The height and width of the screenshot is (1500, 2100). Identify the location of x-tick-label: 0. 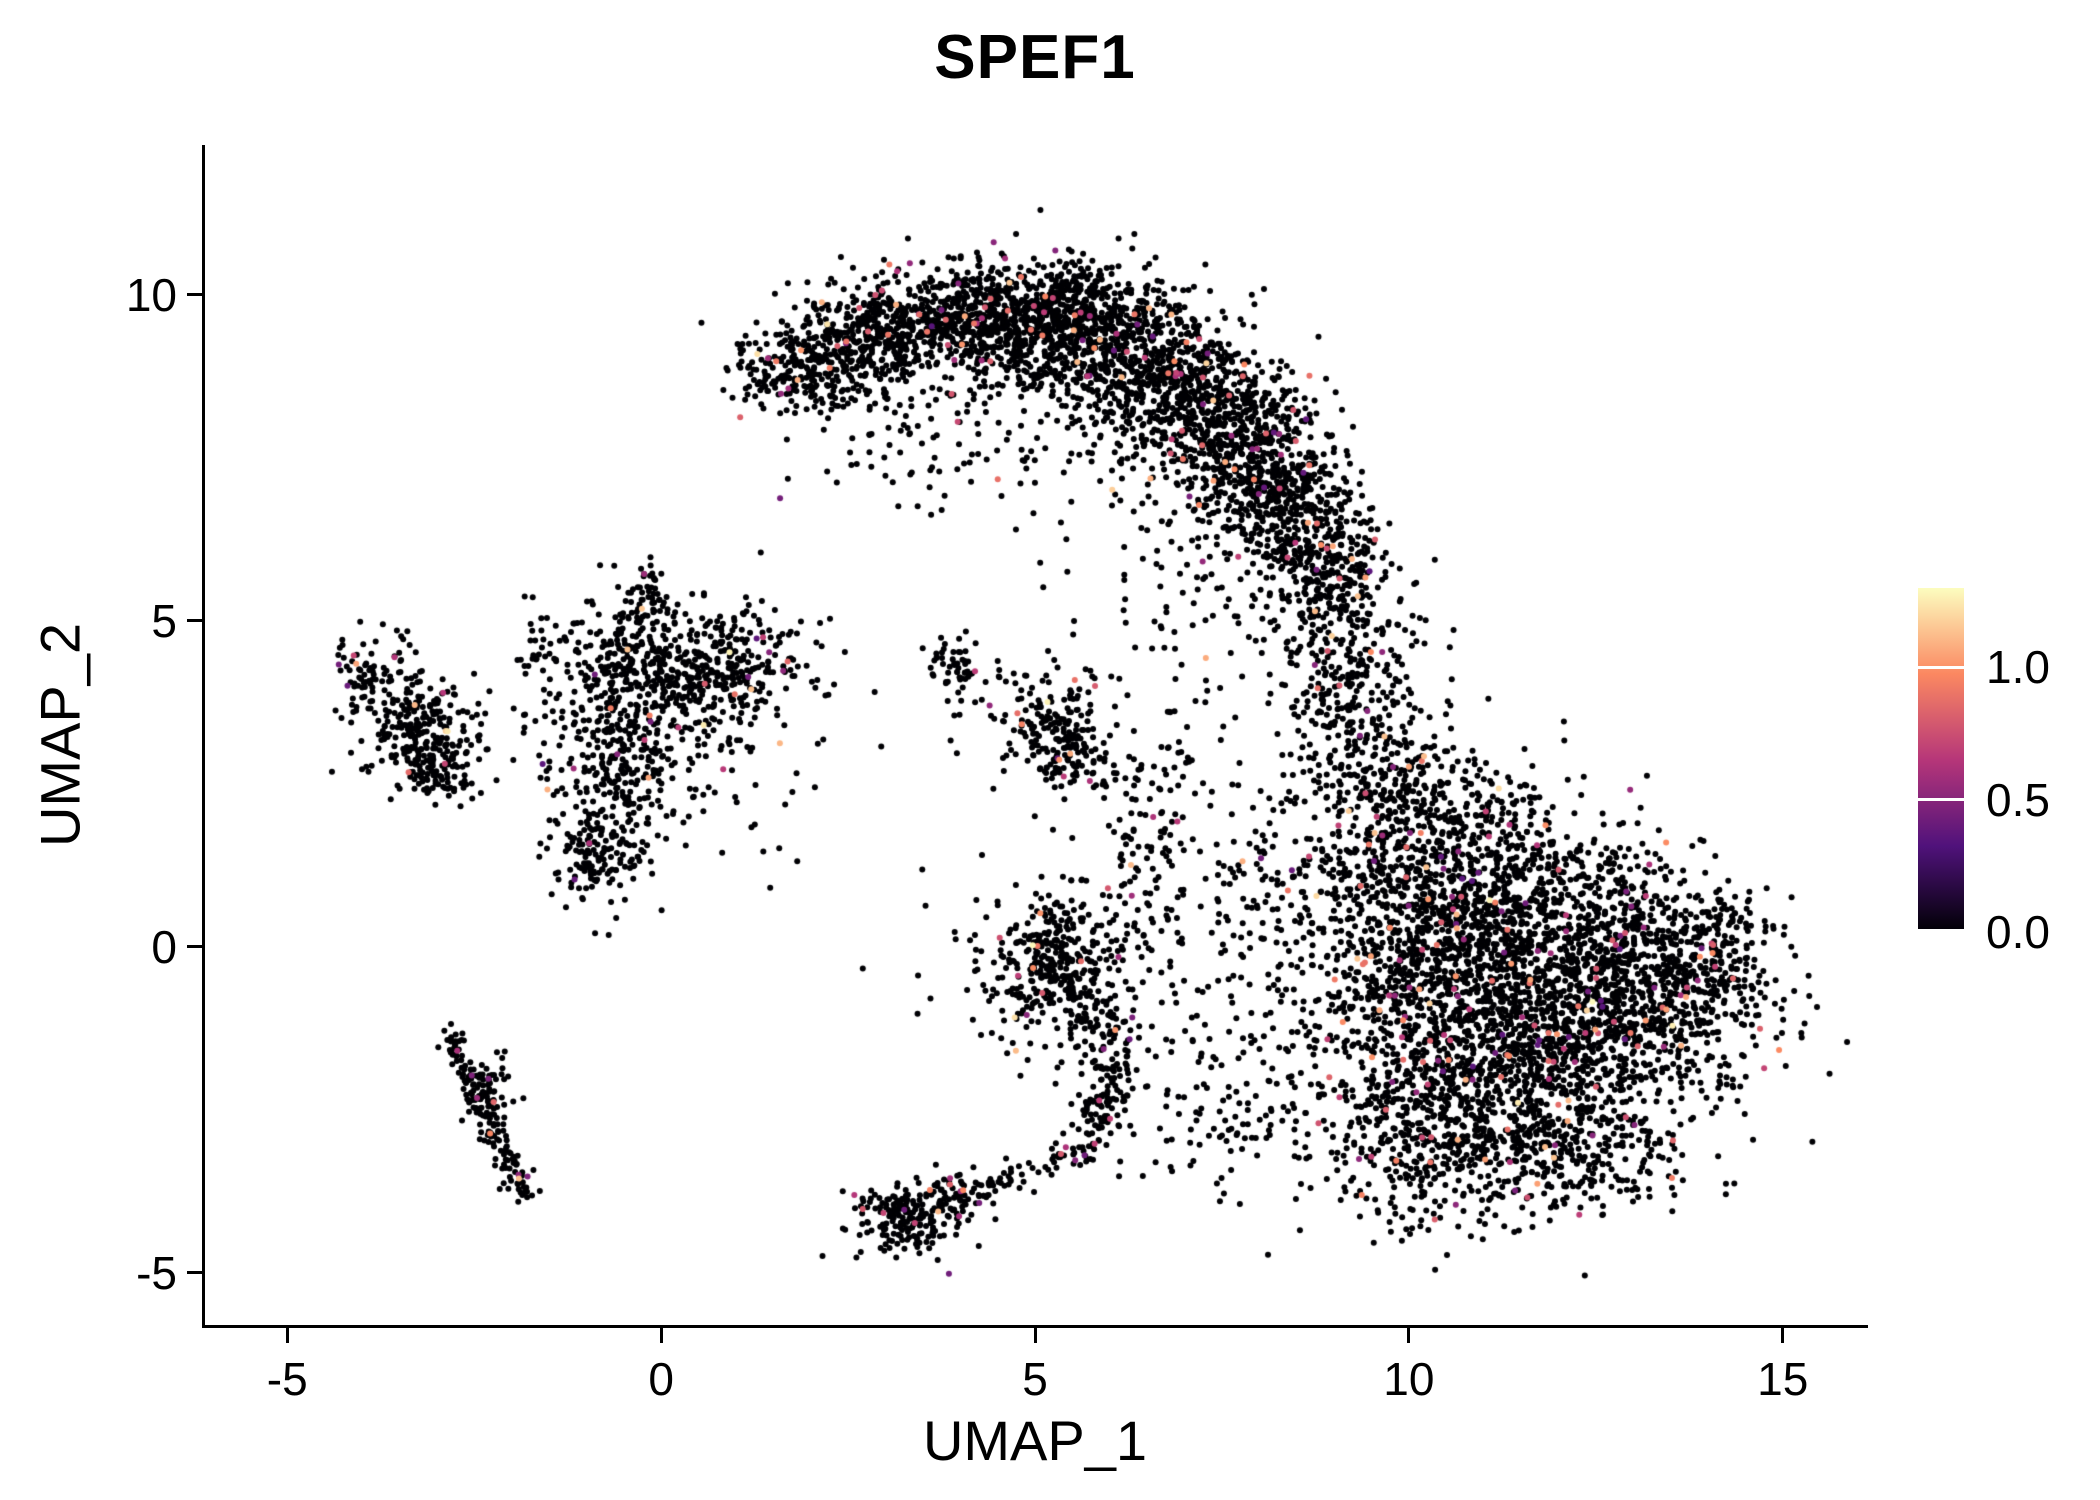
(661, 1379).